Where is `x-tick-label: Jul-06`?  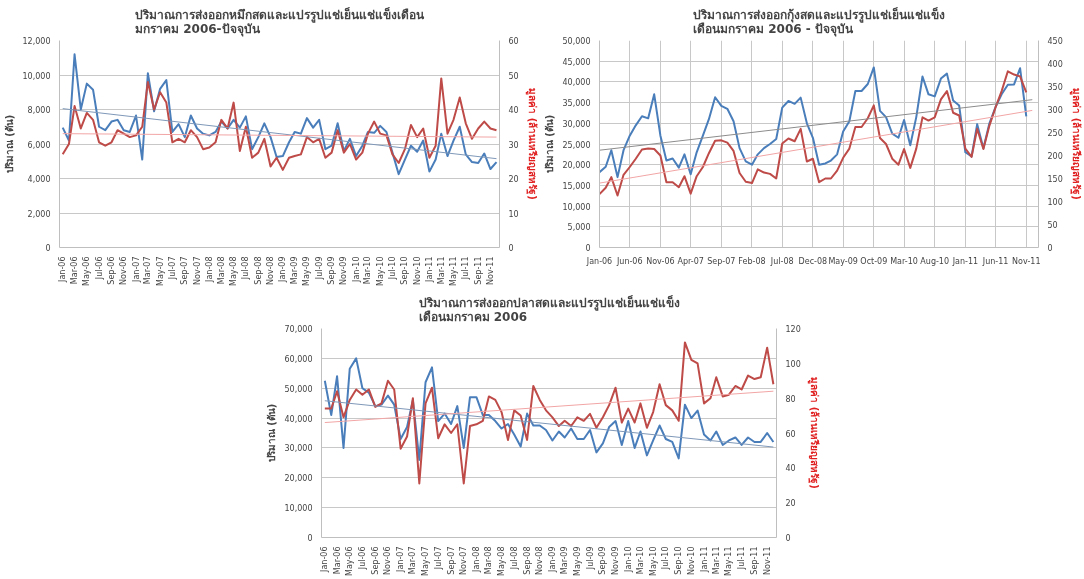 x-tick-label: Jul-06 is located at coordinates (362, 558).